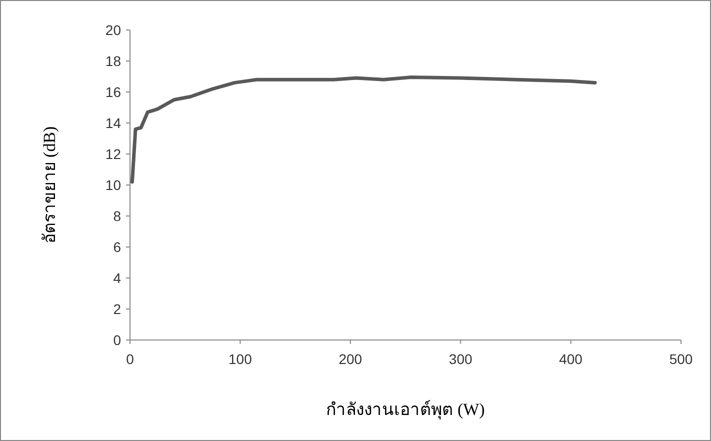  I want to click on x-tick-label: 0, so click(130, 359).